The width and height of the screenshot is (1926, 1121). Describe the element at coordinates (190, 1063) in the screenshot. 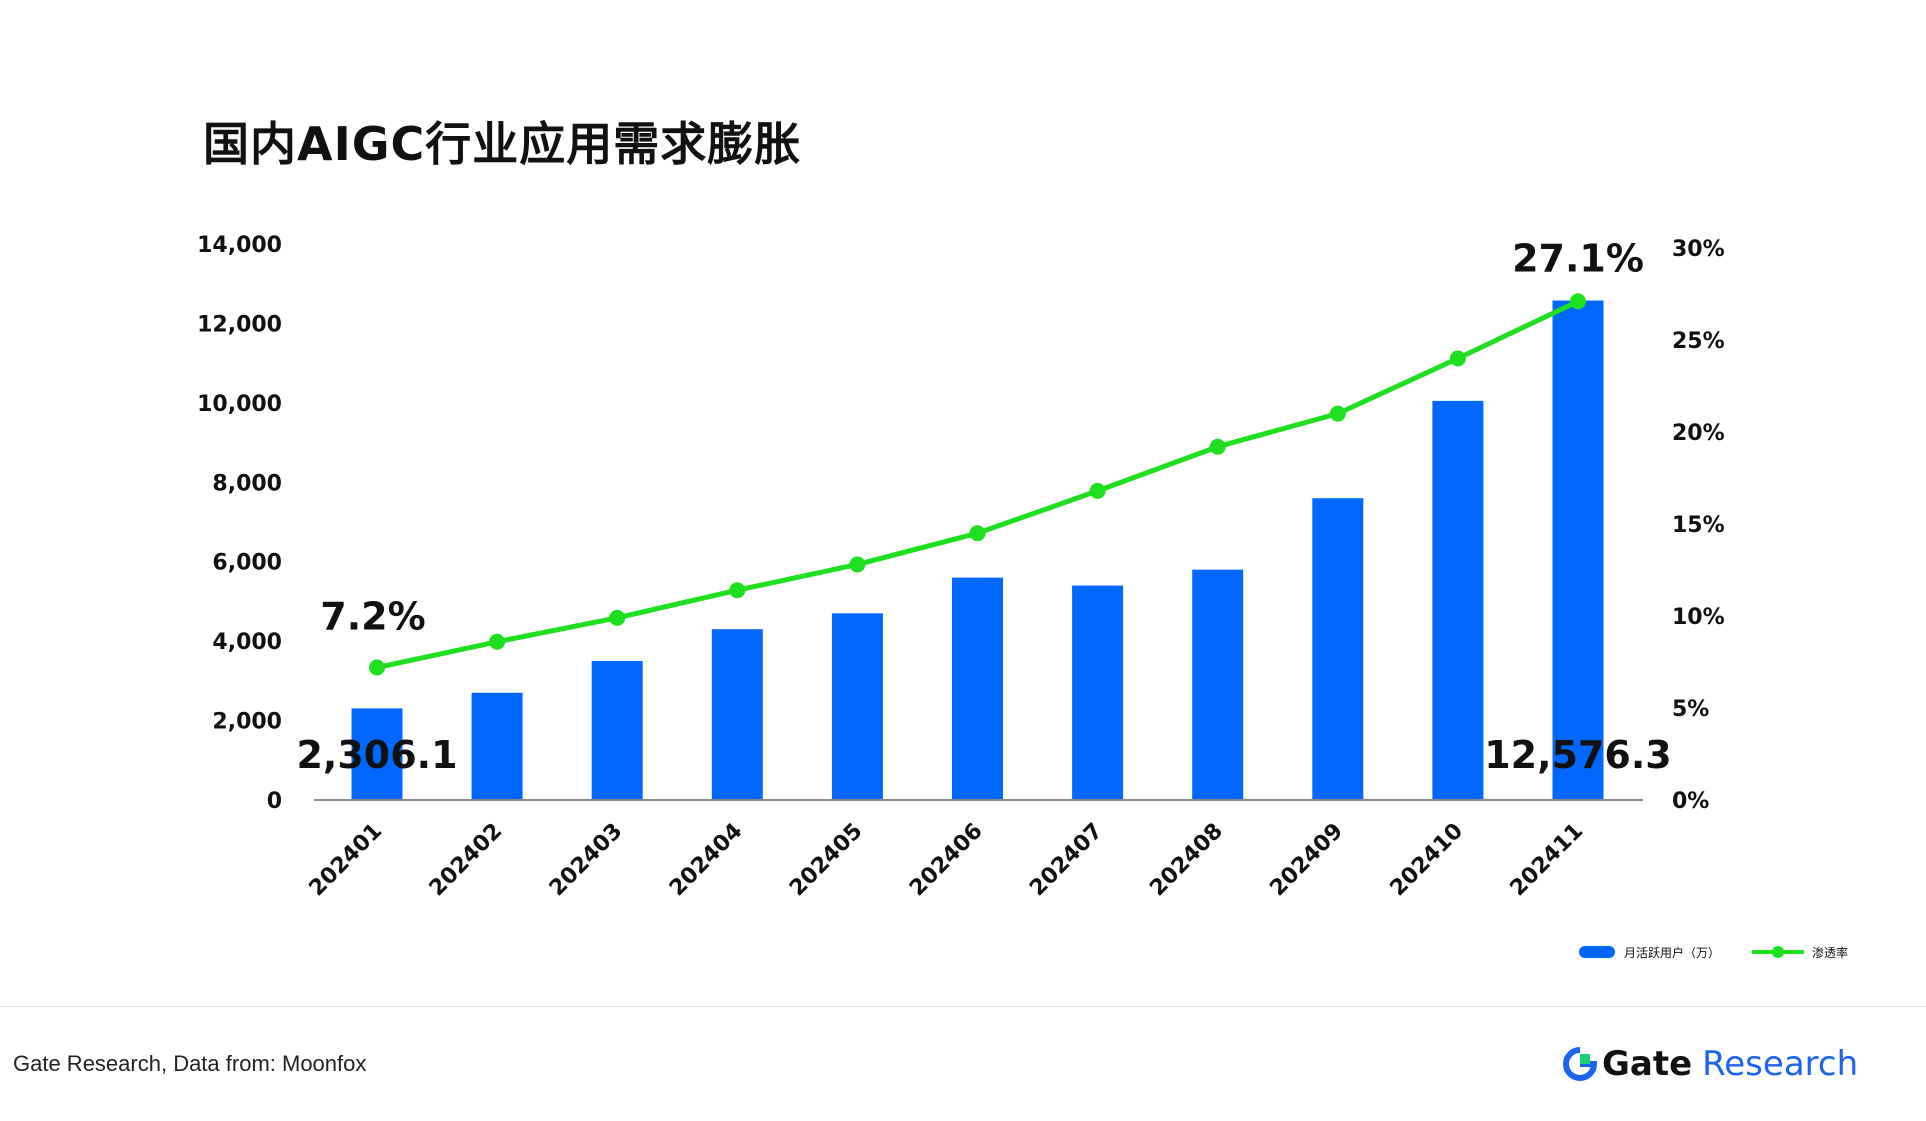

I see `footer-source: Gate Research, Data from: Moonfox` at that location.